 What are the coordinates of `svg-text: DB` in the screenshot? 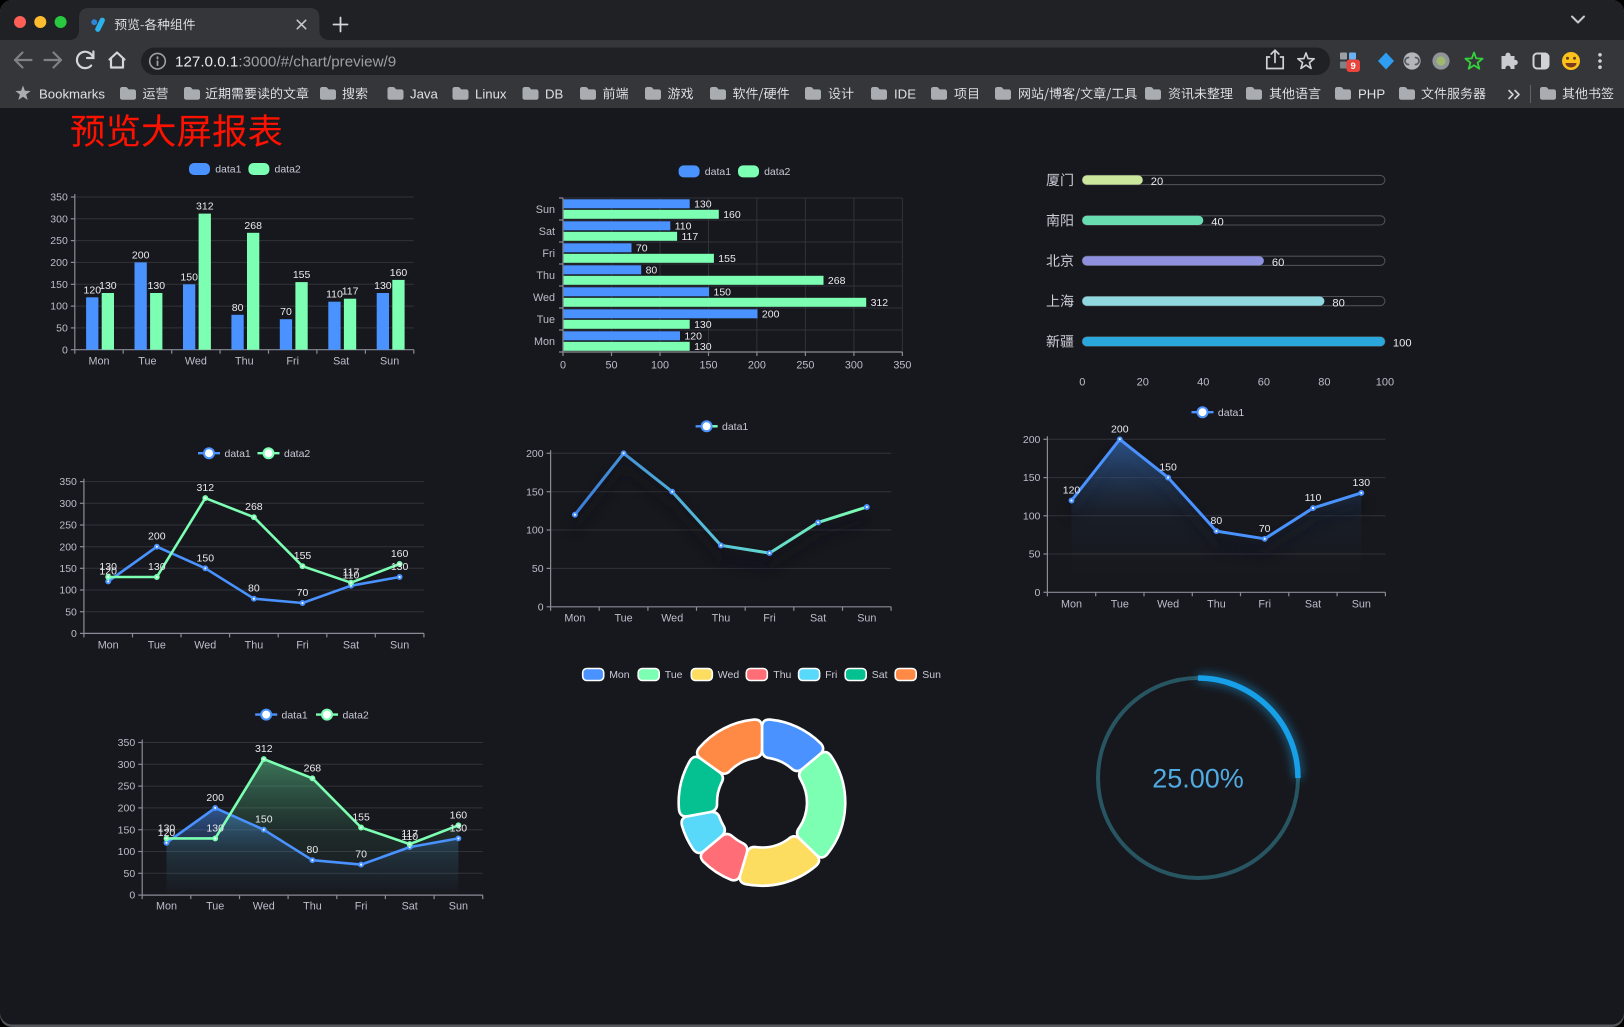 It's located at (554, 93).